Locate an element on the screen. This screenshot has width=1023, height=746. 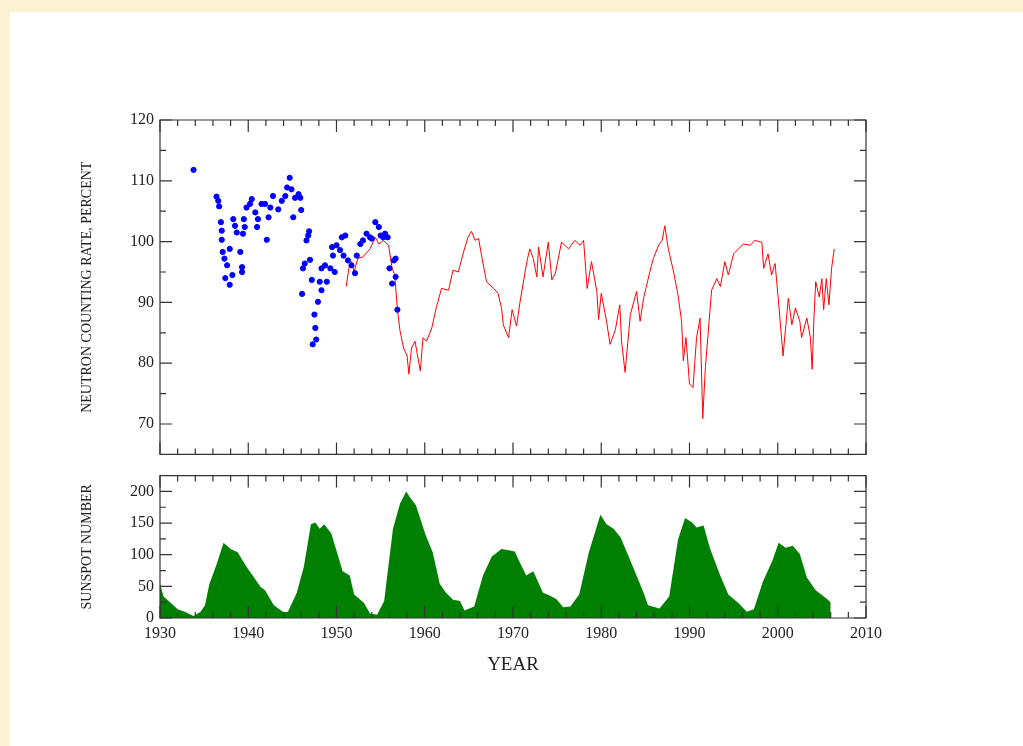
y-tick-label: 80 is located at coordinates (146, 362).